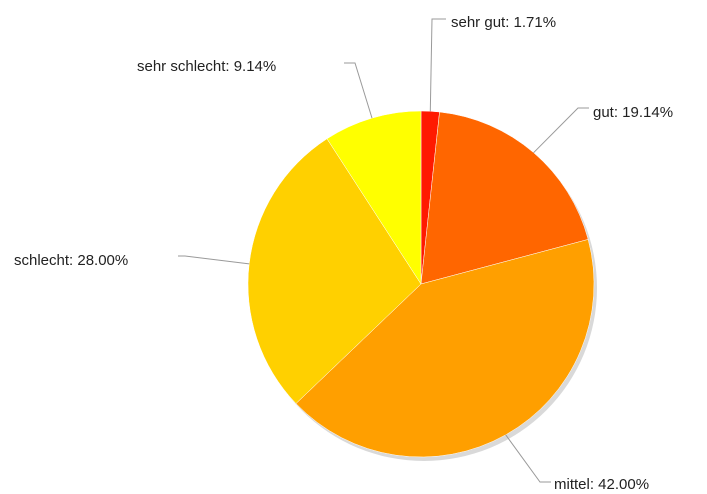 The image size is (707, 494). Describe the element at coordinates (437, 65) in the screenshot. I see `leader-line-sehr-gut` at that location.